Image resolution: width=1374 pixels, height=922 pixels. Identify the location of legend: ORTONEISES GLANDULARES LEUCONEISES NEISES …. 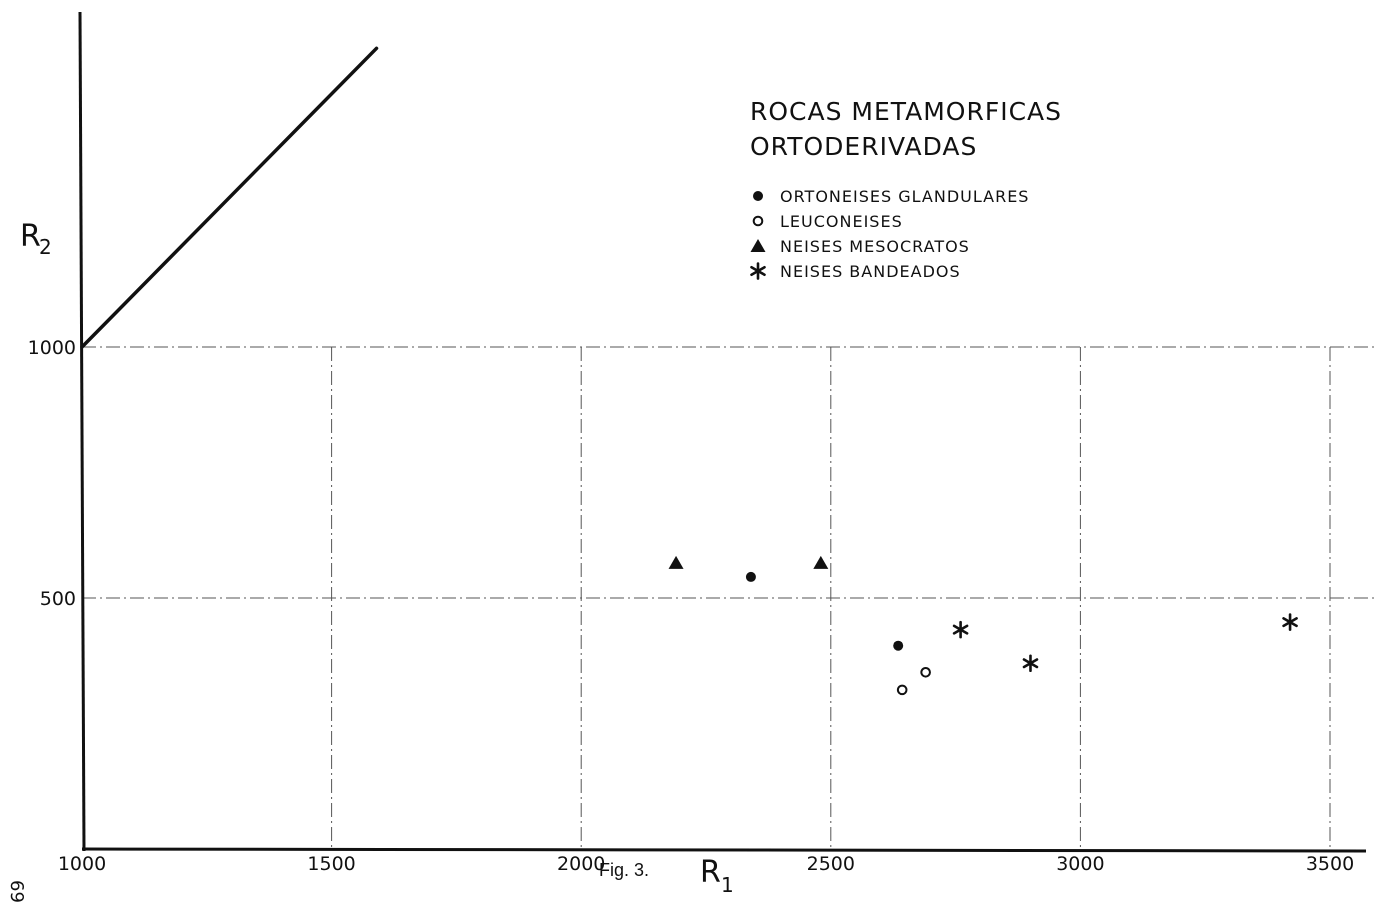
(889, 234).